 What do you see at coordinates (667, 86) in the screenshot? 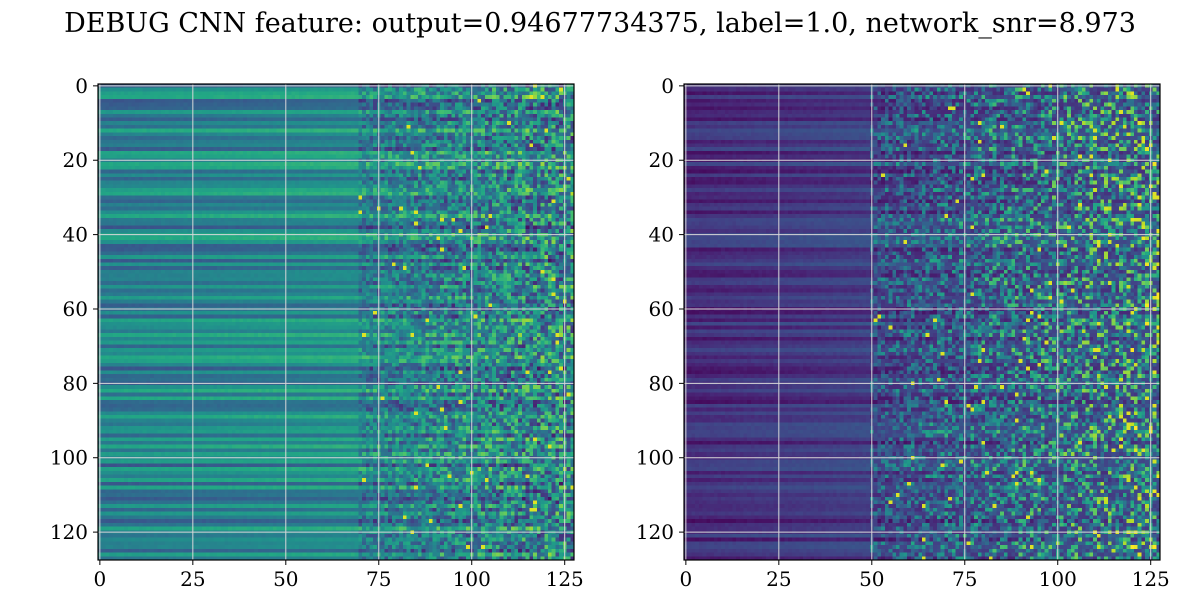
I see `right-y-tick-label: 0` at bounding box center [667, 86].